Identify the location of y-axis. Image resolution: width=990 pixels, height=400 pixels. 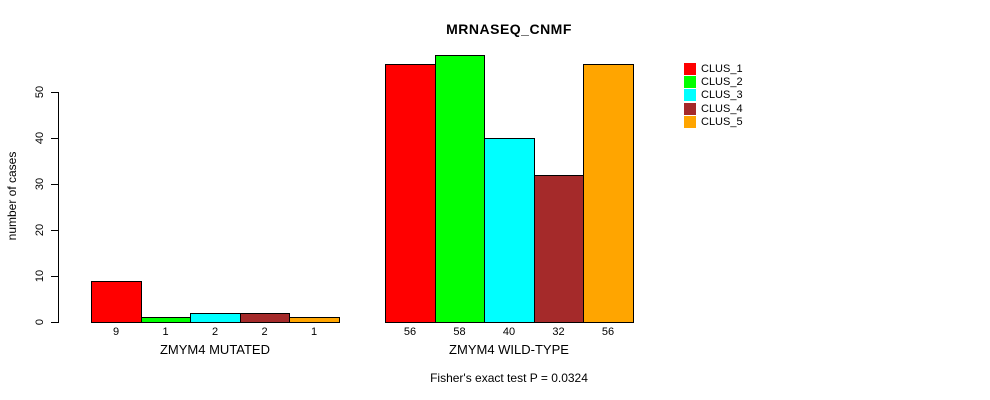
(58, 207).